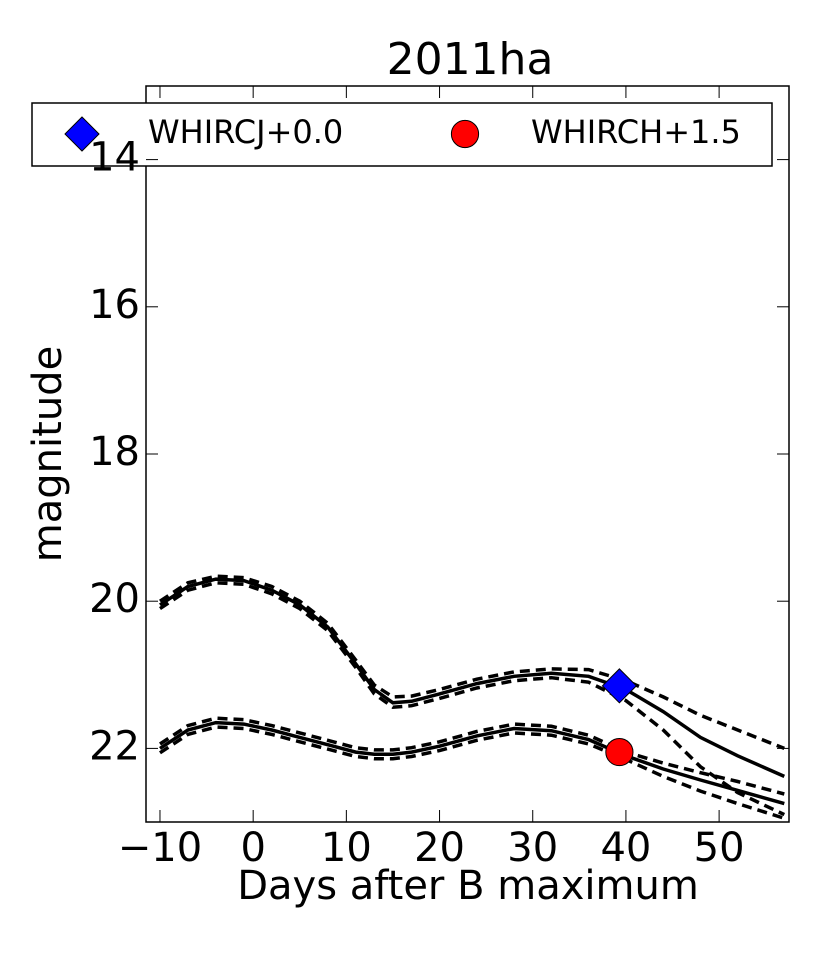 The width and height of the screenshot is (830, 953). Describe the element at coordinates (114, 305) in the screenshot. I see `y-tick-label: 16` at that location.